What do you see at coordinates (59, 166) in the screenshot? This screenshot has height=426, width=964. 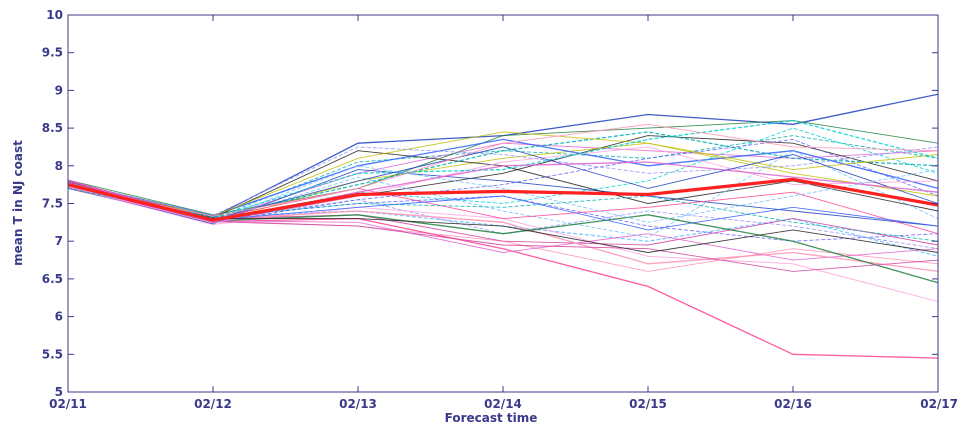 I see `y-tick-label: 8` at bounding box center [59, 166].